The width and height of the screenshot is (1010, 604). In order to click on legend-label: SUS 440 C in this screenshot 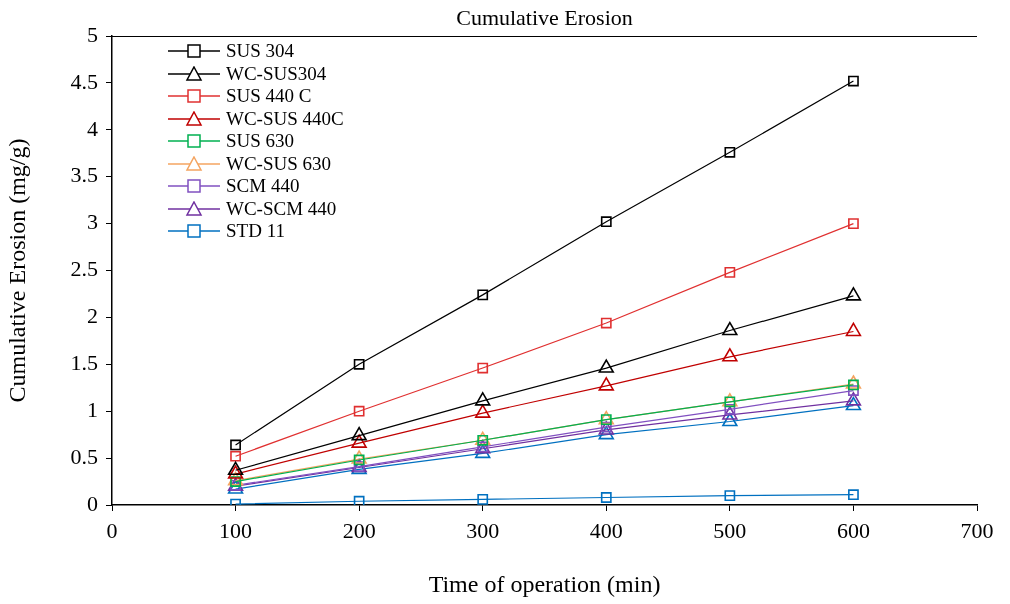, I will do `click(269, 96)`.